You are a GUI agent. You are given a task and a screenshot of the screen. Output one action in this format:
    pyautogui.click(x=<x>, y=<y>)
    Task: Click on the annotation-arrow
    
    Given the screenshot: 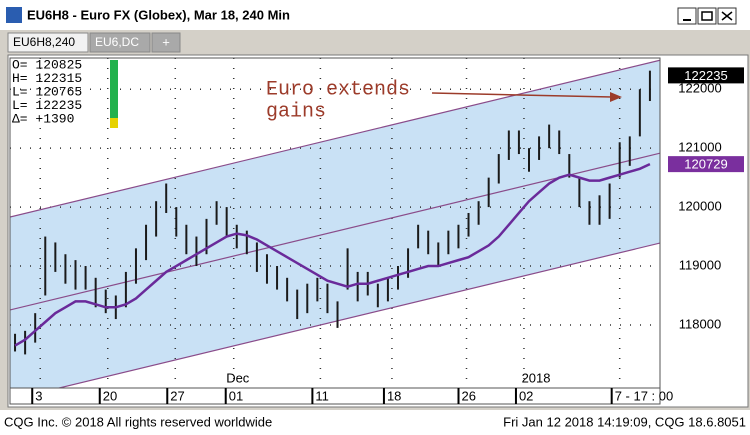 What is the action you would take?
    pyautogui.click(x=522, y=95)
    